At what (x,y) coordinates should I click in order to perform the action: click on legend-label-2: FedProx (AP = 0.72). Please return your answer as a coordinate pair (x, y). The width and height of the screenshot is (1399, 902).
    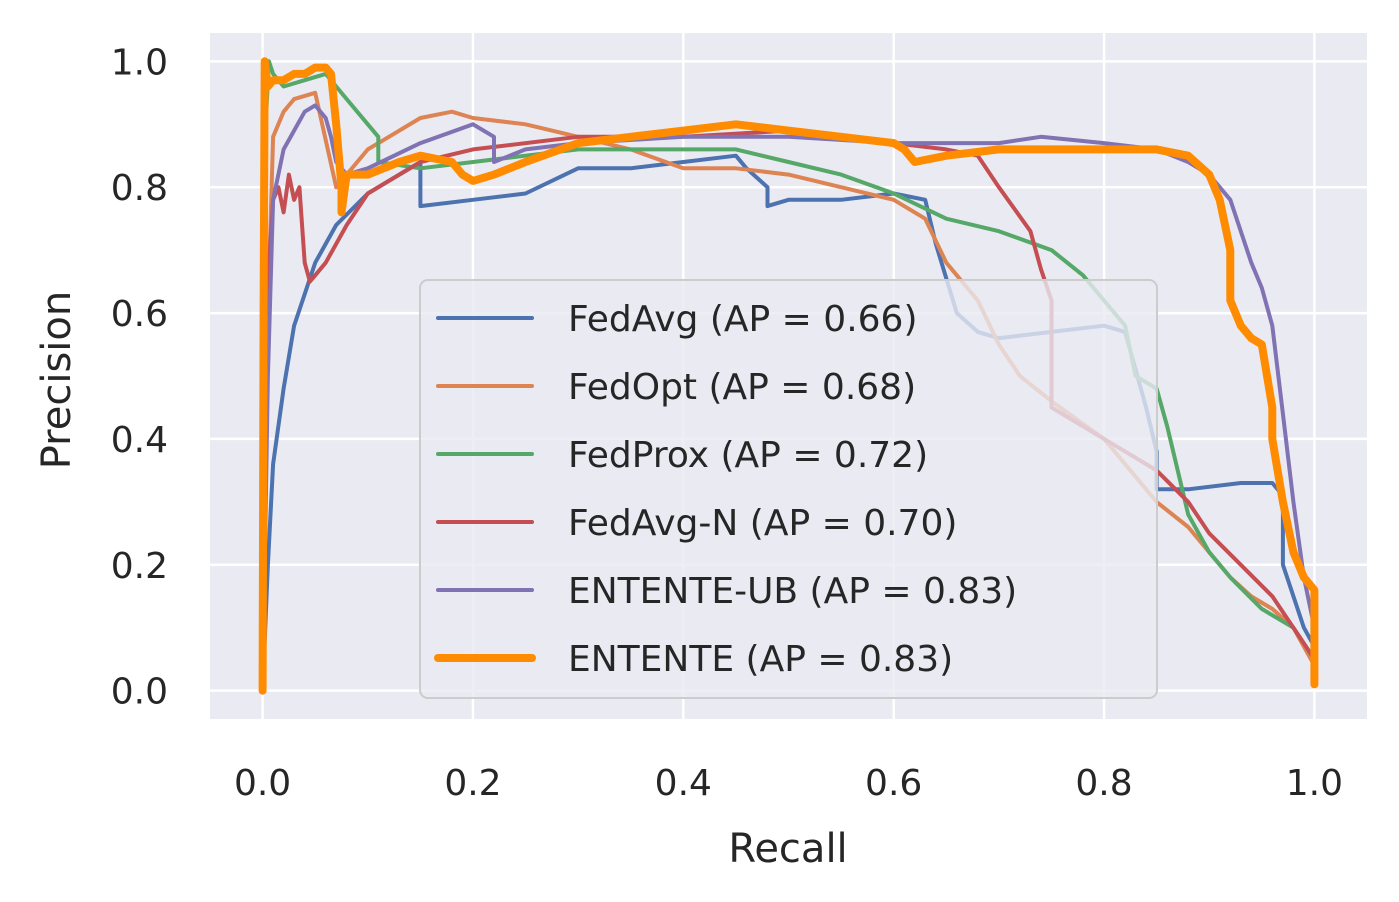
    Looking at the image, I should click on (748, 455).